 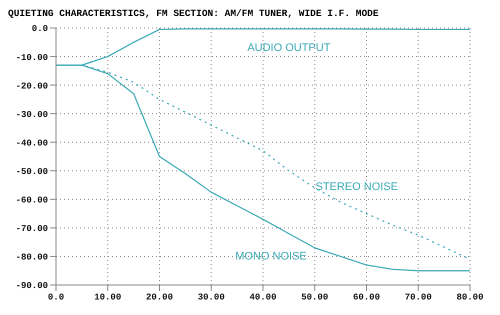 I want to click on x-tick-label: 20.00, so click(x=160, y=297).